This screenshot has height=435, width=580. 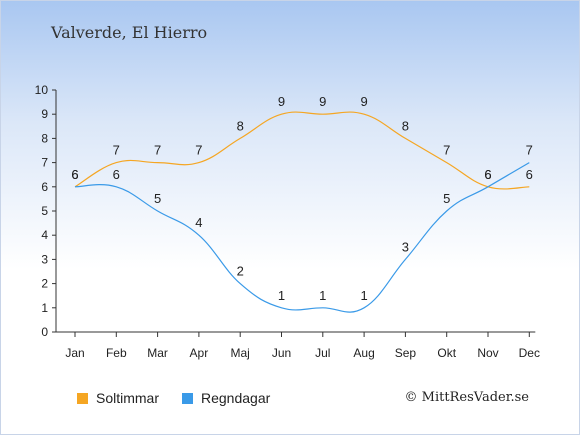 I want to click on x-tick-label: Maj, so click(x=240, y=353).